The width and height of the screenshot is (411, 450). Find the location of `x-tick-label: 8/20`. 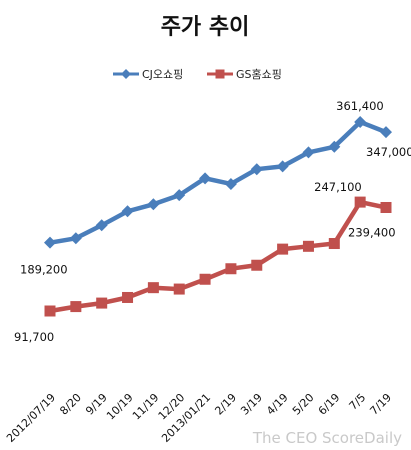

x-tick-label: 8/20 is located at coordinates (70, 404).